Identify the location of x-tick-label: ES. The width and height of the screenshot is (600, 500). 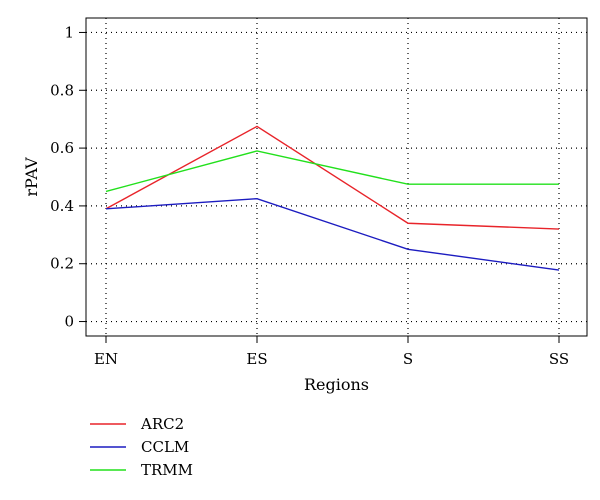
(256, 359).